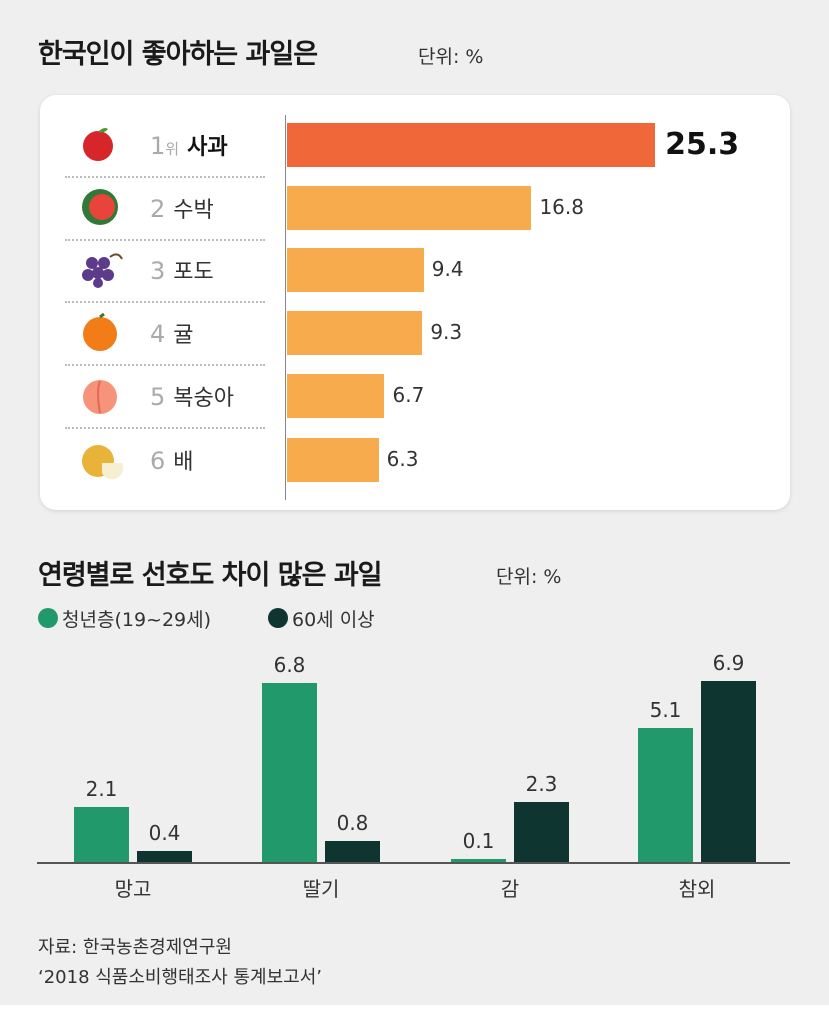 The height and width of the screenshot is (1023, 829). Describe the element at coordinates (158, 334) in the screenshot. I see `rank-number: 4` at that location.